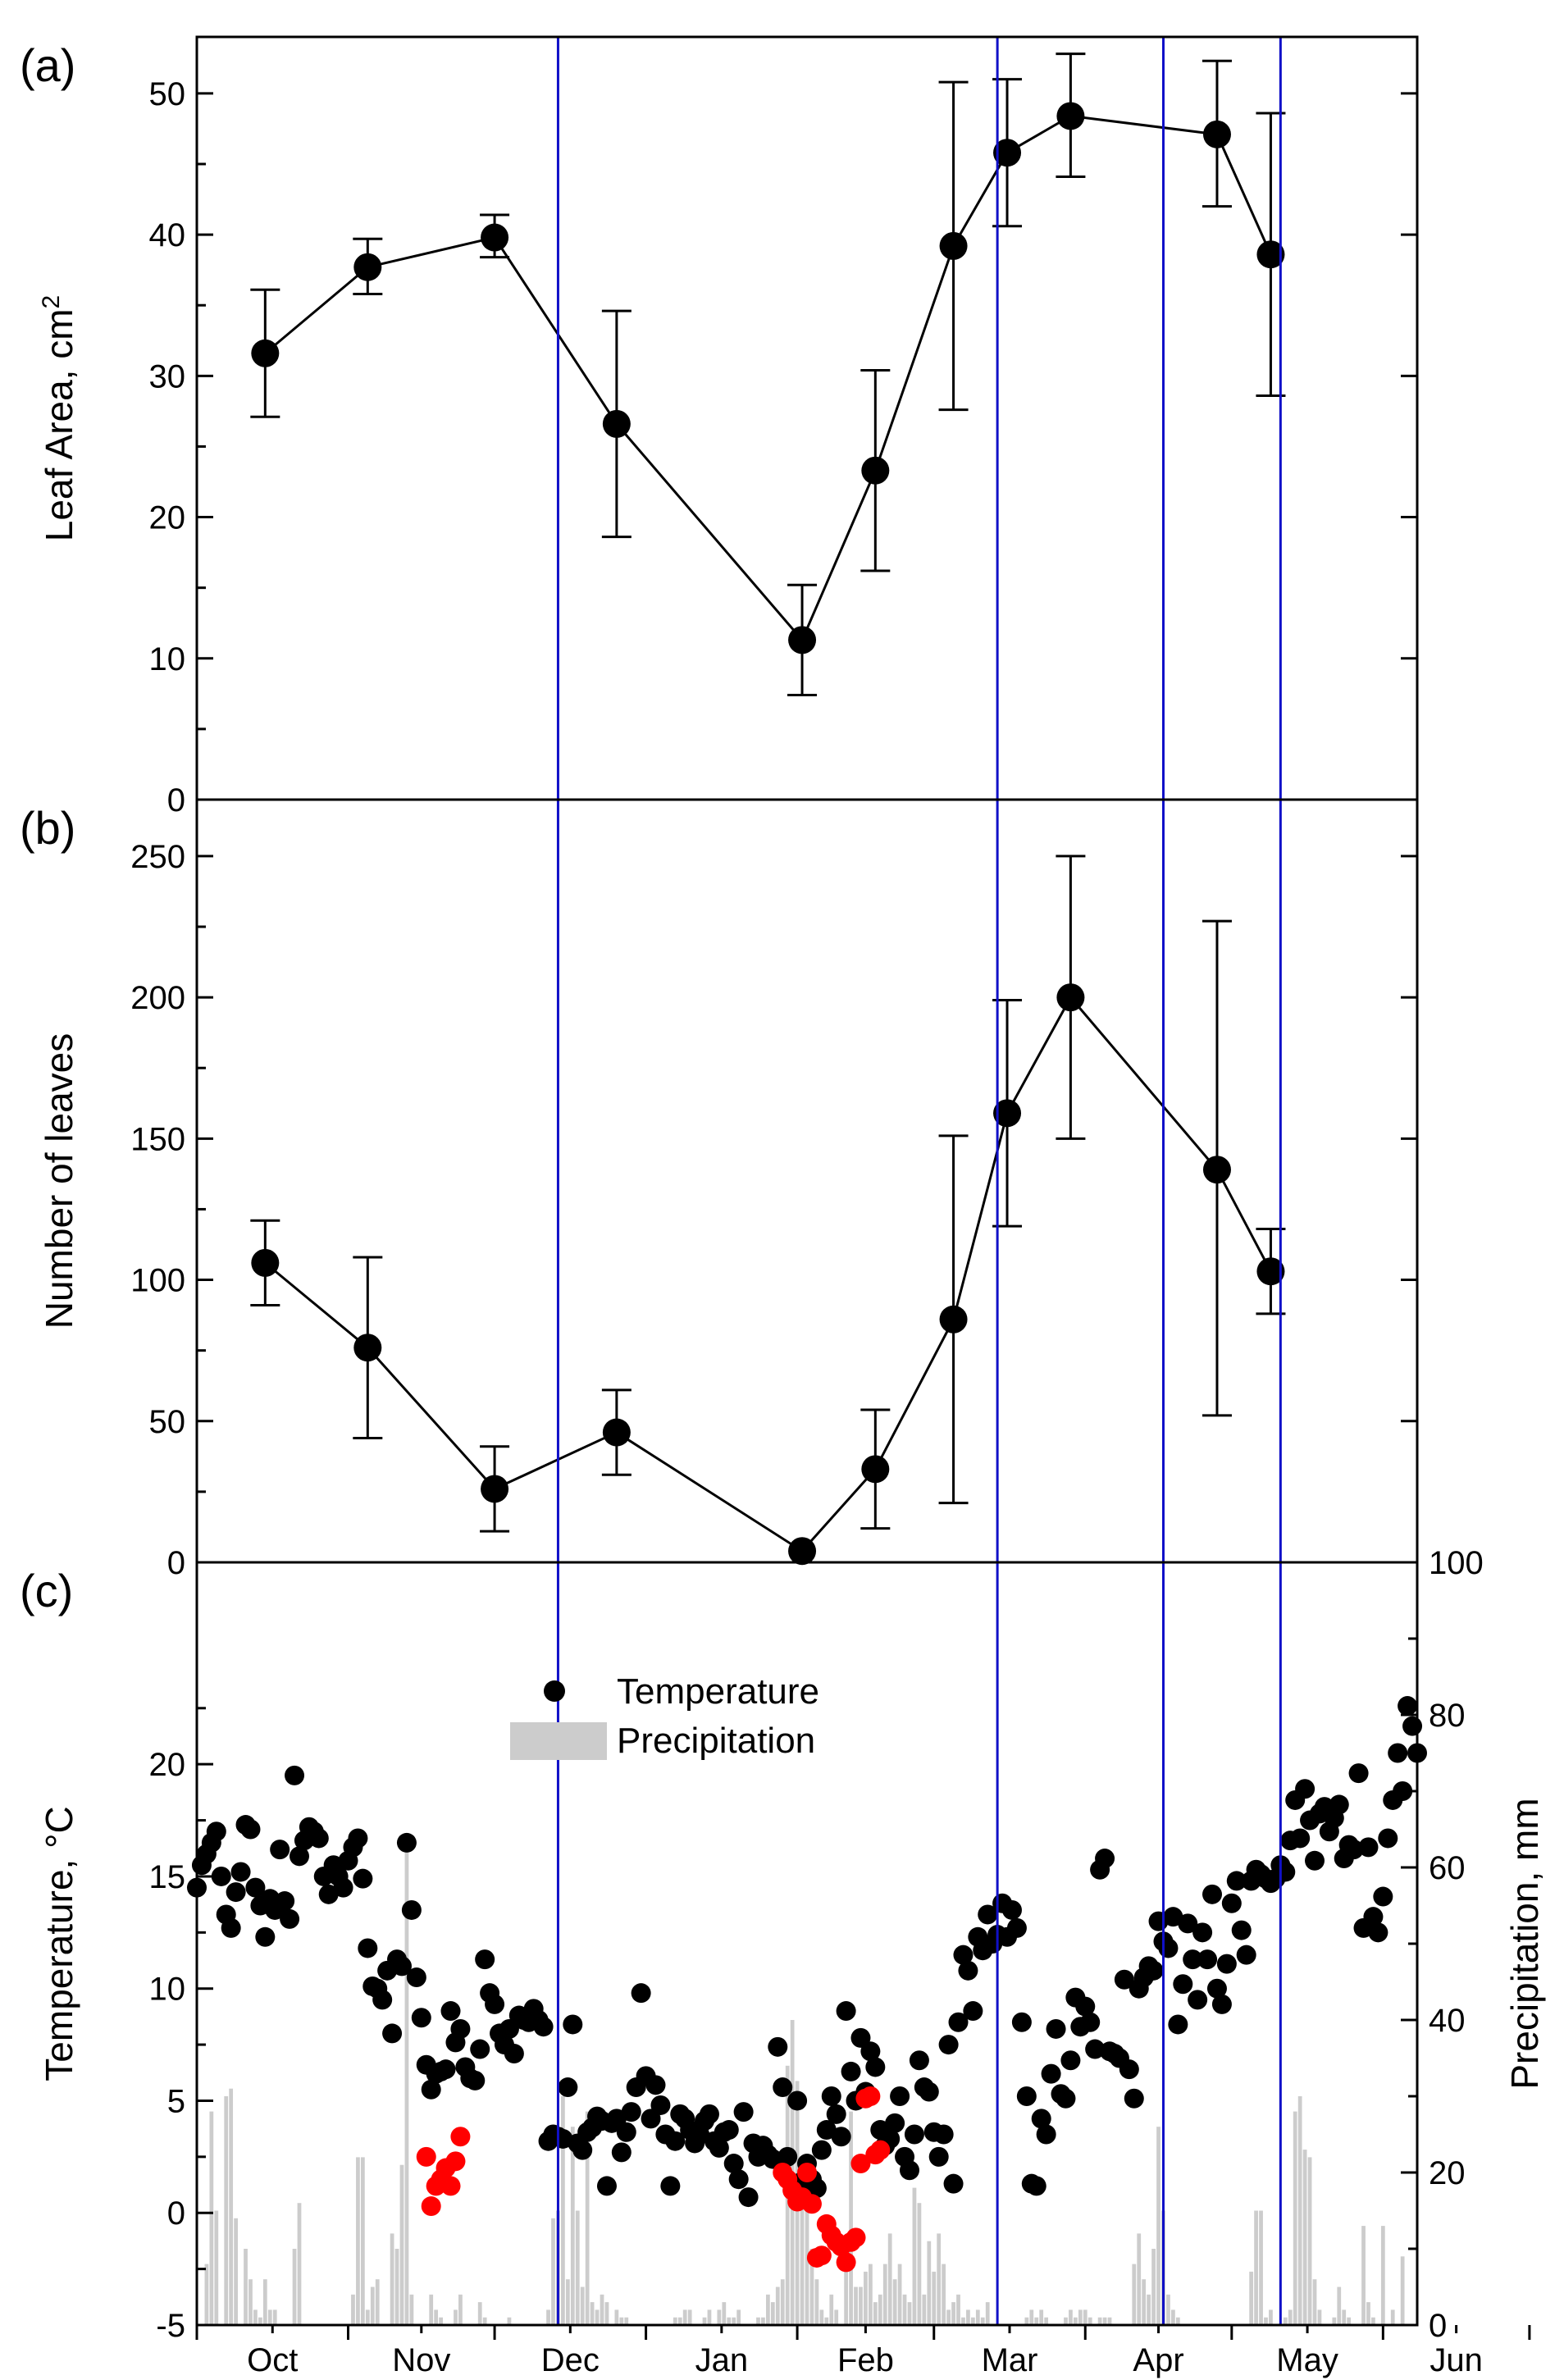 The height and width of the screenshot is (2380, 1564). What do you see at coordinates (167, 1877) in the screenshot?
I see `y-tick-label: 15` at bounding box center [167, 1877].